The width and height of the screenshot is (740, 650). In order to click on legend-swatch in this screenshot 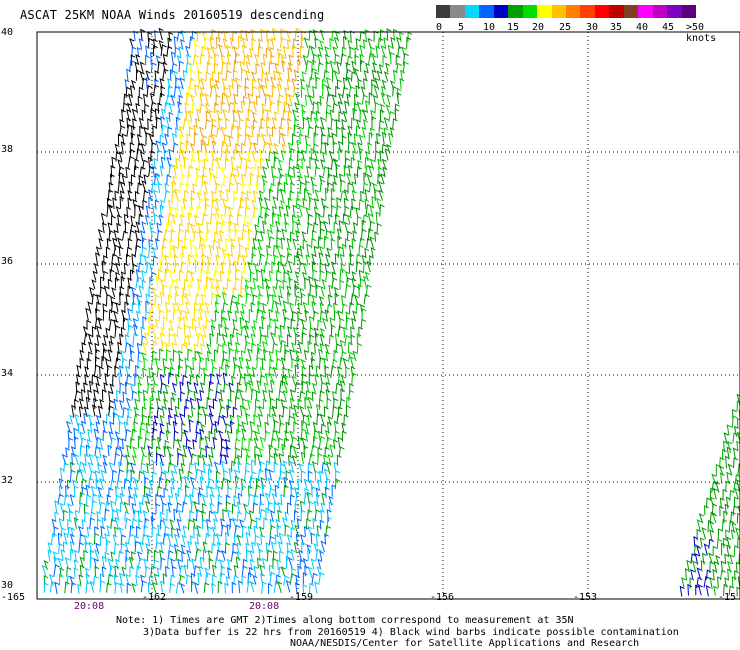, I will do `click(689, 11)`.